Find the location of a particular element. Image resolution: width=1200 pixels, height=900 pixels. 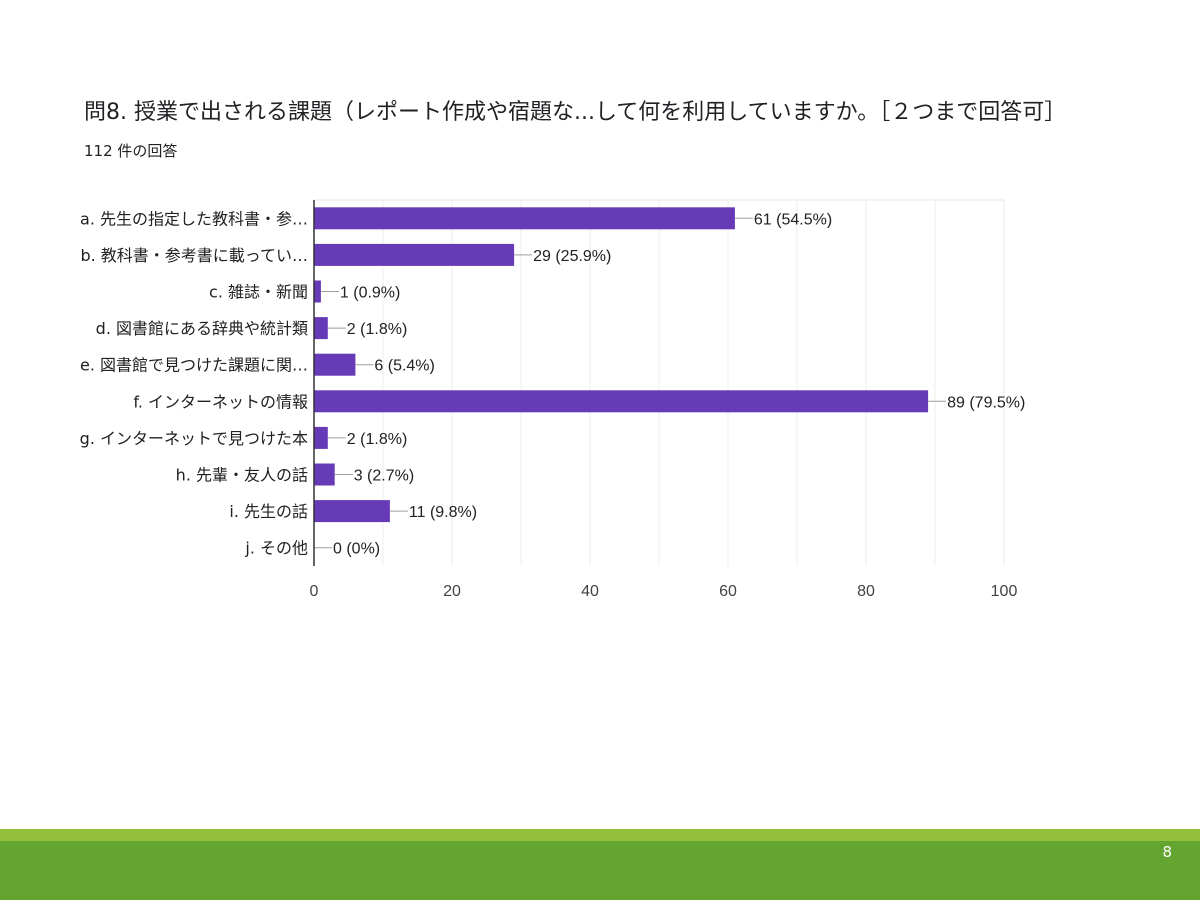

category-label: c. 雑誌・新聞 is located at coordinates (258, 292).